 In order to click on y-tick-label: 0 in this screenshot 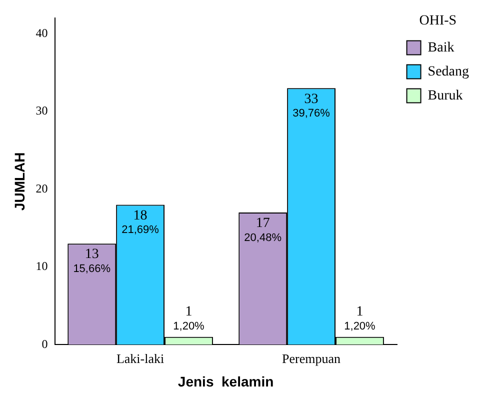, I will do `click(45, 343)`.